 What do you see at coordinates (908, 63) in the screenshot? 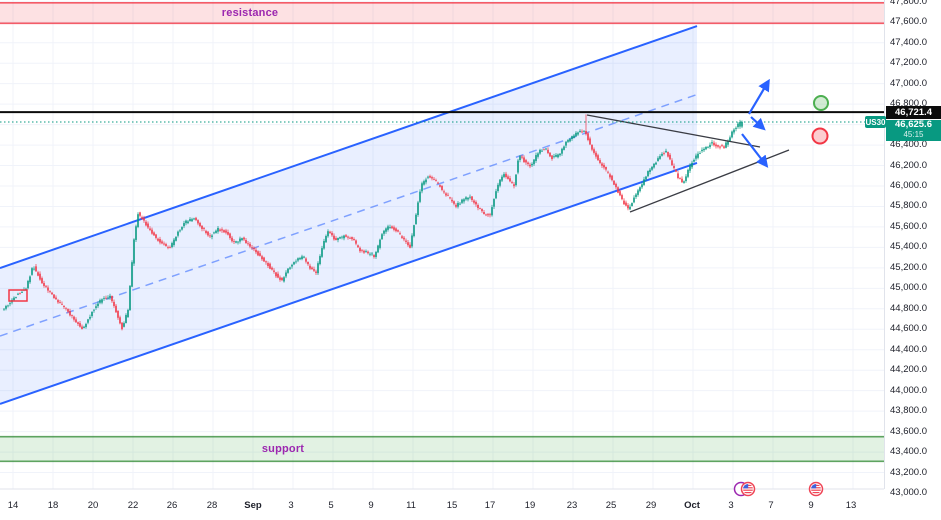
I see `price-tick-label: 47,200.0` at bounding box center [908, 63].